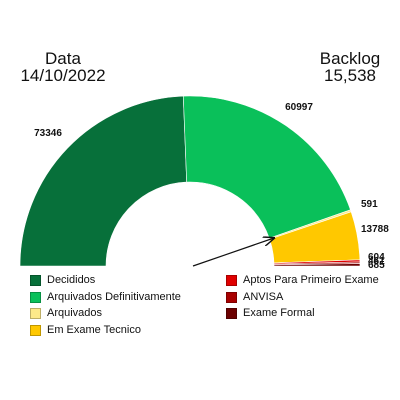 This screenshot has width=400, height=400. What do you see at coordinates (94, 330) in the screenshot?
I see `legend-label: Em Exame Tecnico` at bounding box center [94, 330].